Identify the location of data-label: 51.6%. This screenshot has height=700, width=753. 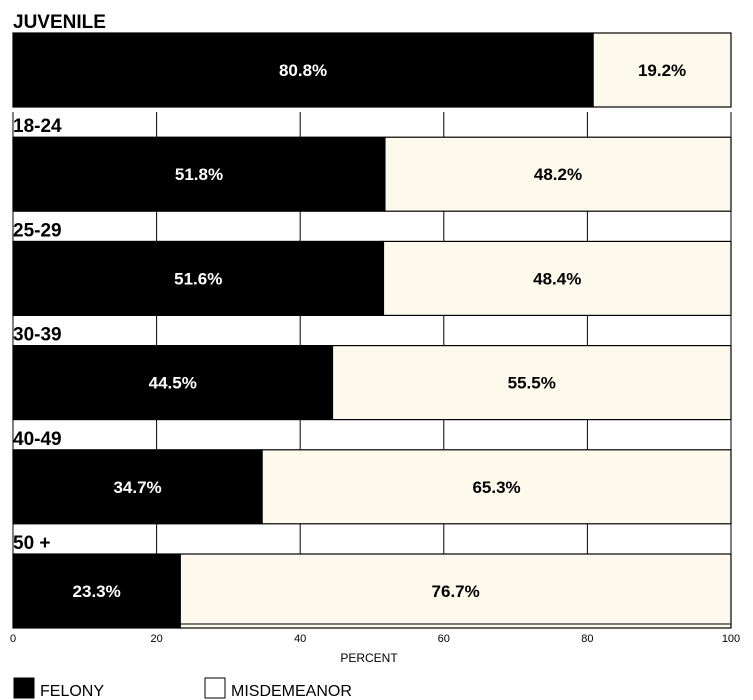
(198, 278).